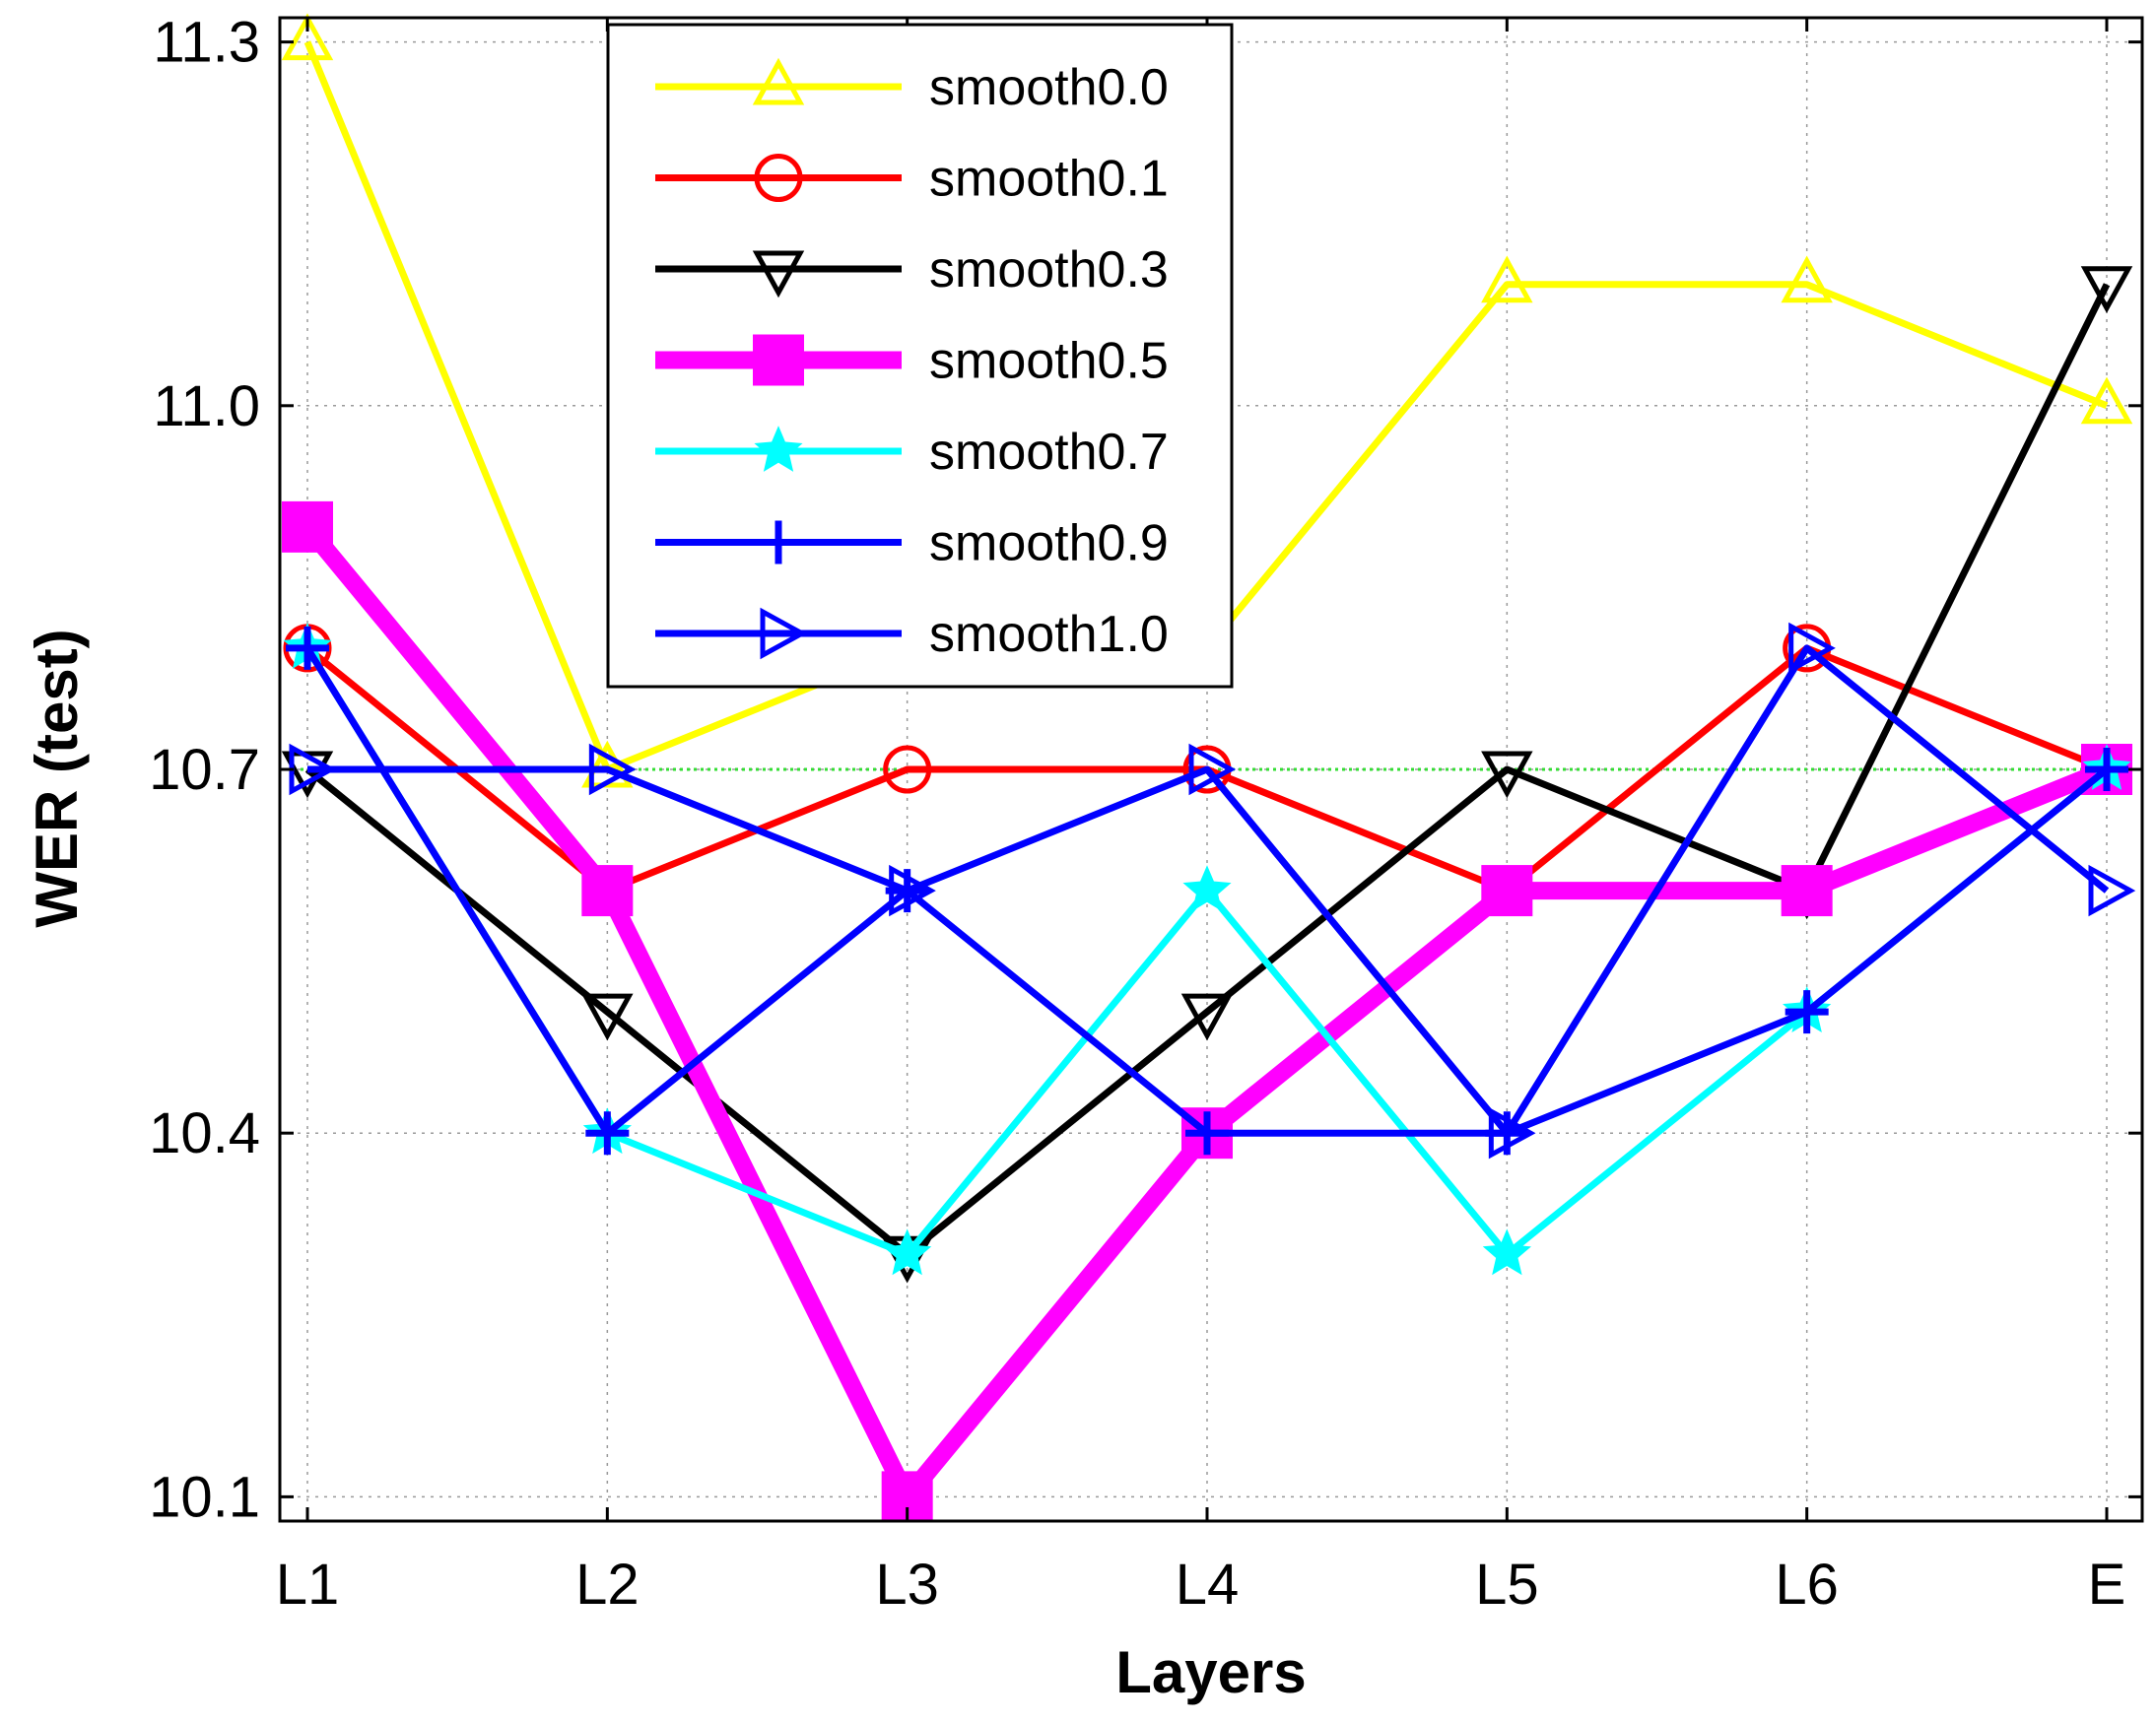  What do you see at coordinates (912, 361) in the screenshot?
I see `legend-entry: smooth0.5` at bounding box center [912, 361].